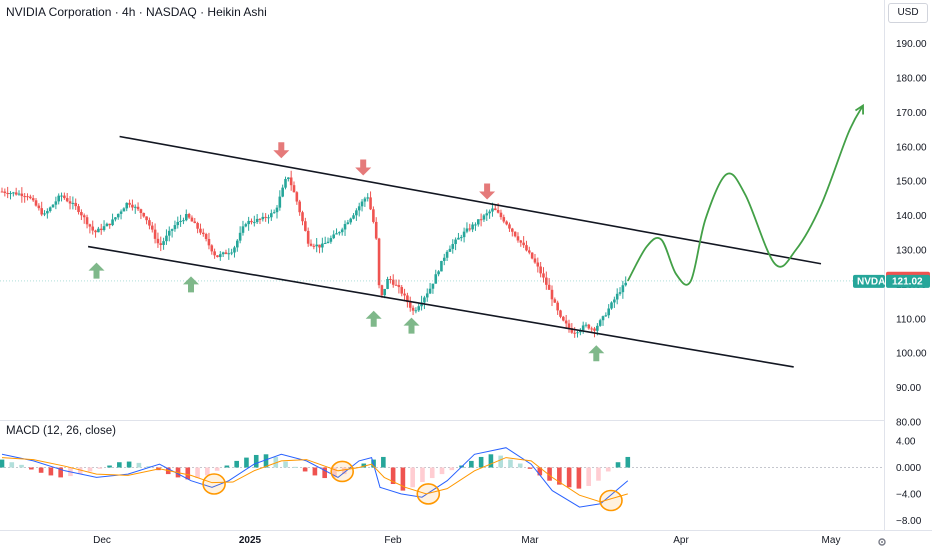 The height and width of the screenshot is (550, 932). I want to click on macd-line, so click(315, 477).